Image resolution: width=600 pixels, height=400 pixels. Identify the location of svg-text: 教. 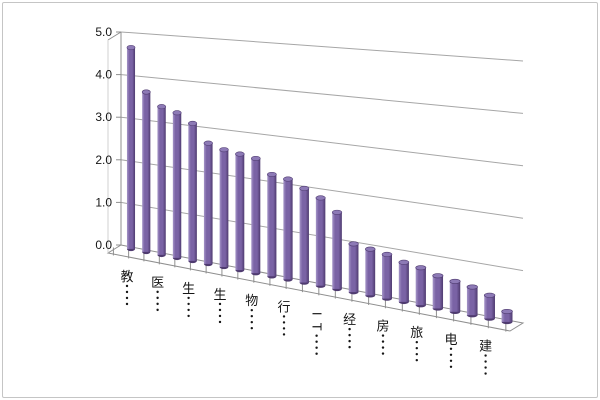
(126, 276).